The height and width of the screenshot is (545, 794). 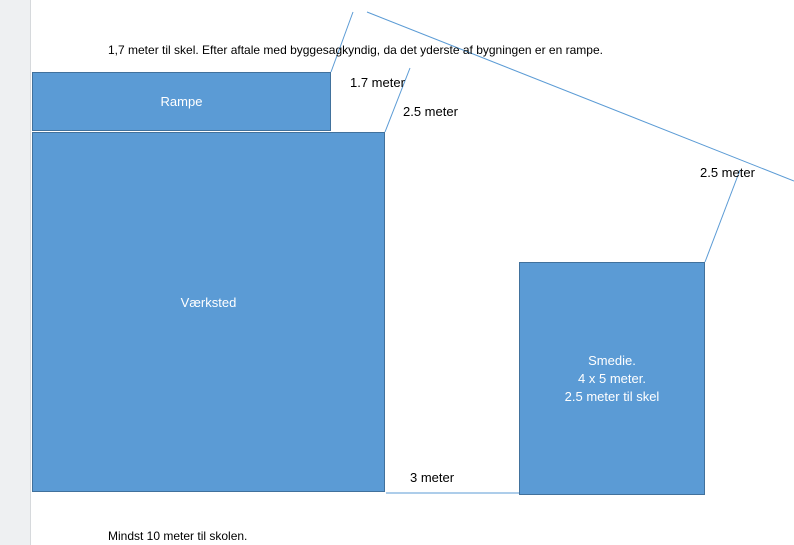 What do you see at coordinates (612, 360) in the screenshot?
I see `smedie-label-line-1: Smedie.` at bounding box center [612, 360].